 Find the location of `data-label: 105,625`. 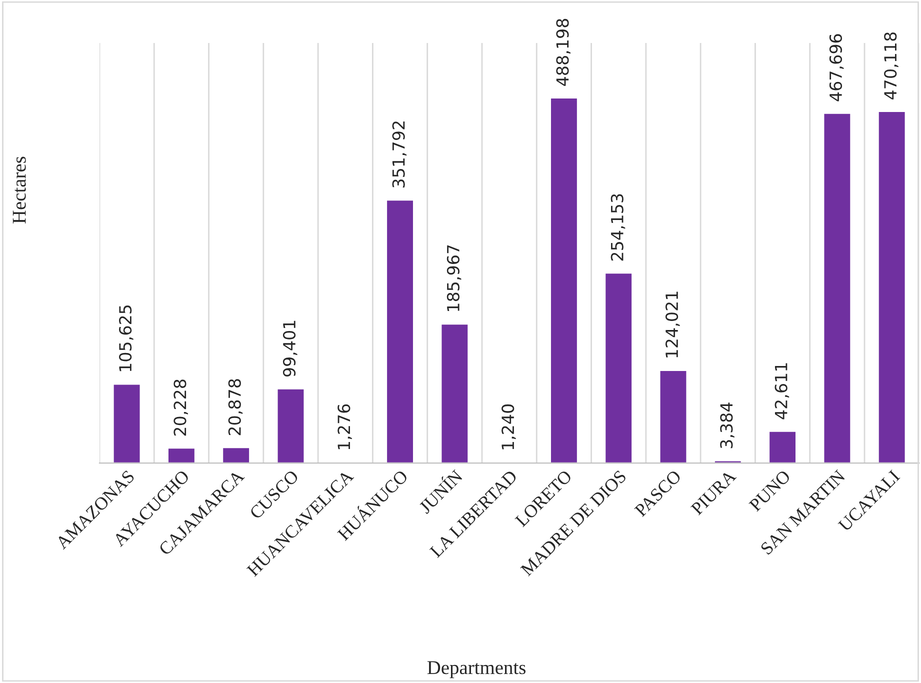

data-label: 105,625 is located at coordinates (126, 338).